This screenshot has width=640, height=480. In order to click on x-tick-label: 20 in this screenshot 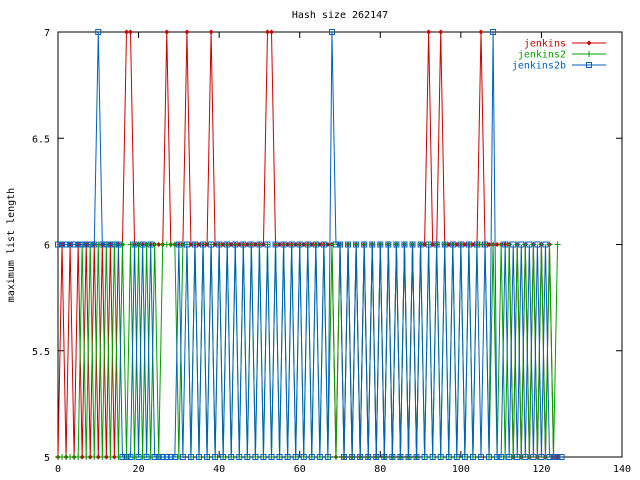, I will do `click(139, 469)`.